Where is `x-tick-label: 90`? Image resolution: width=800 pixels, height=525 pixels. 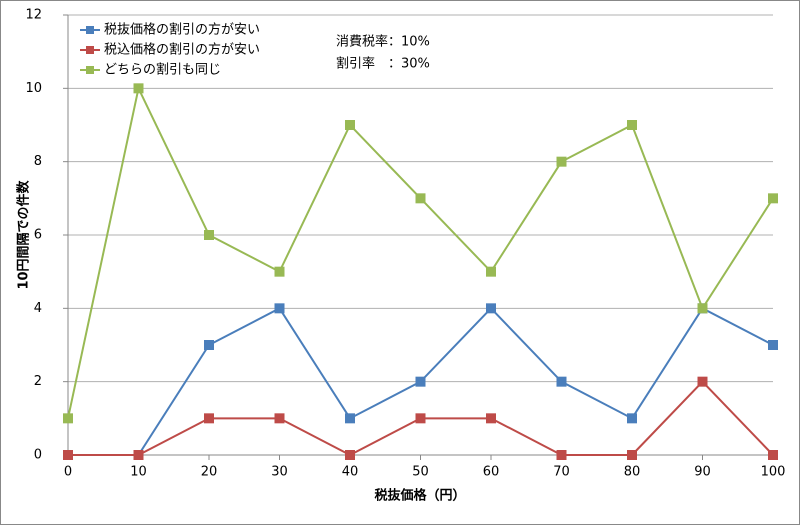 x-tick-label: 90 is located at coordinates (702, 472).